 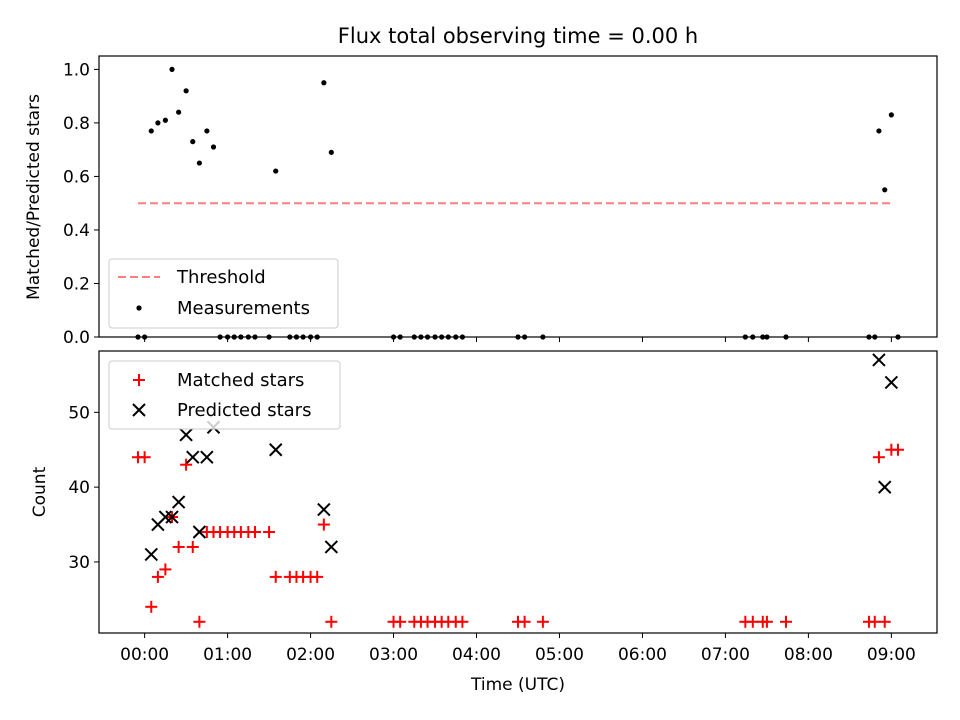 I want to click on bottom-x-tick-label: 08:00, so click(x=808, y=655).